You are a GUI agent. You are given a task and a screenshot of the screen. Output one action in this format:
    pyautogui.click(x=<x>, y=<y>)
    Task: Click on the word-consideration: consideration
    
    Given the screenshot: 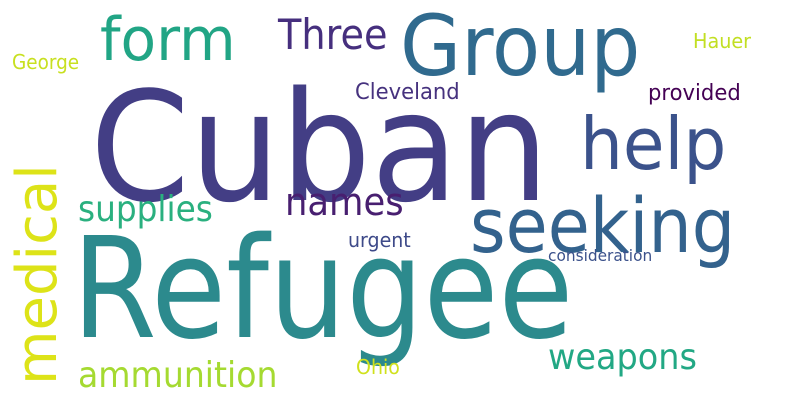 What is the action you would take?
    pyautogui.click(x=600, y=255)
    